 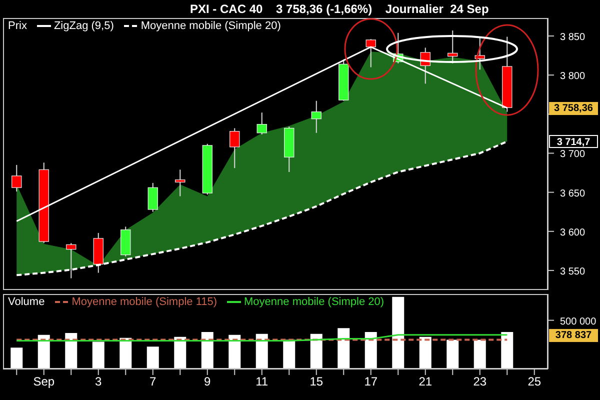 I want to click on y-tick-label: 3 850, so click(x=573, y=37).